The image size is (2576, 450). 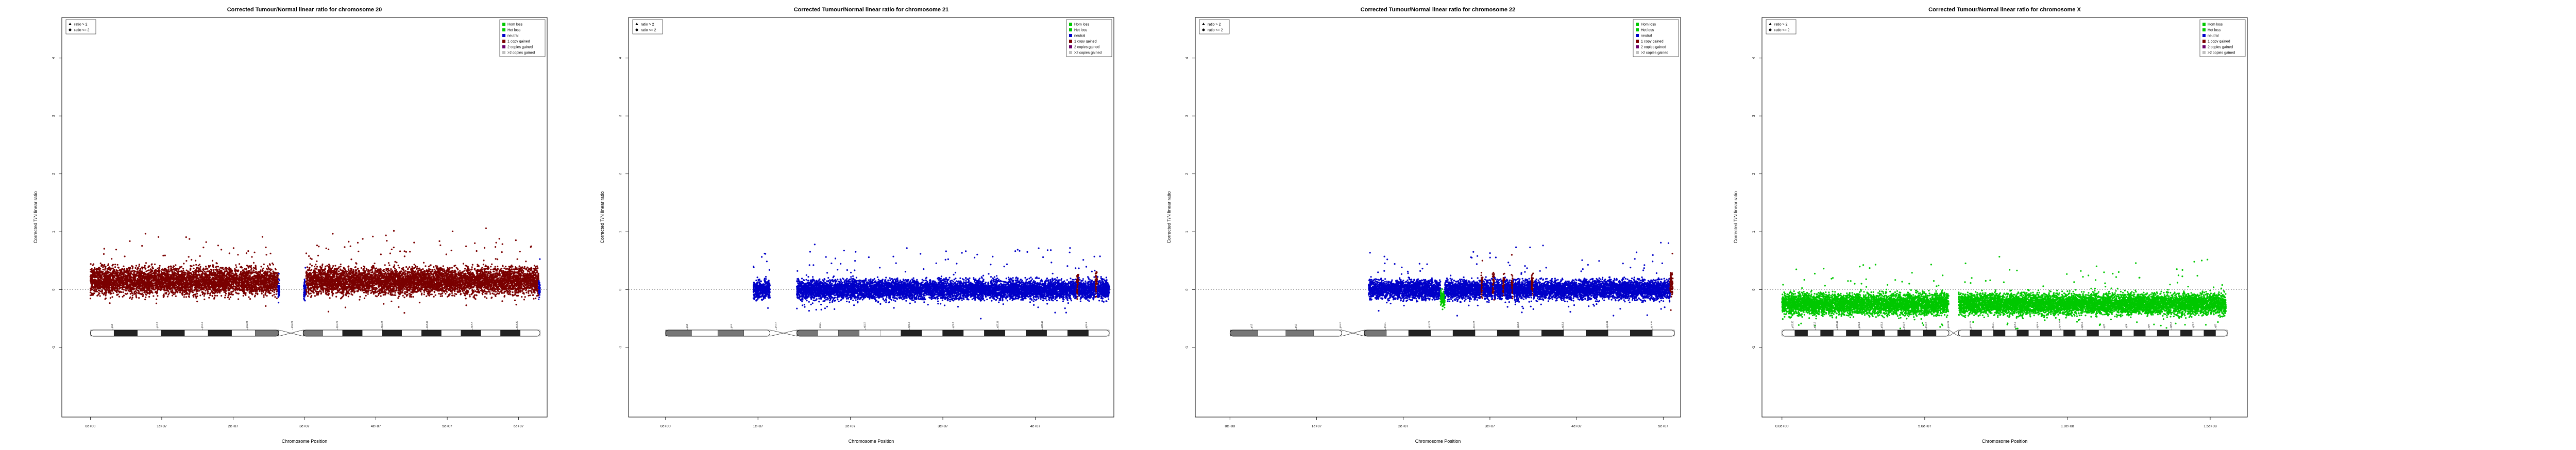 What do you see at coordinates (54, 58) in the screenshot?
I see `y-tick-label: 4` at bounding box center [54, 58].